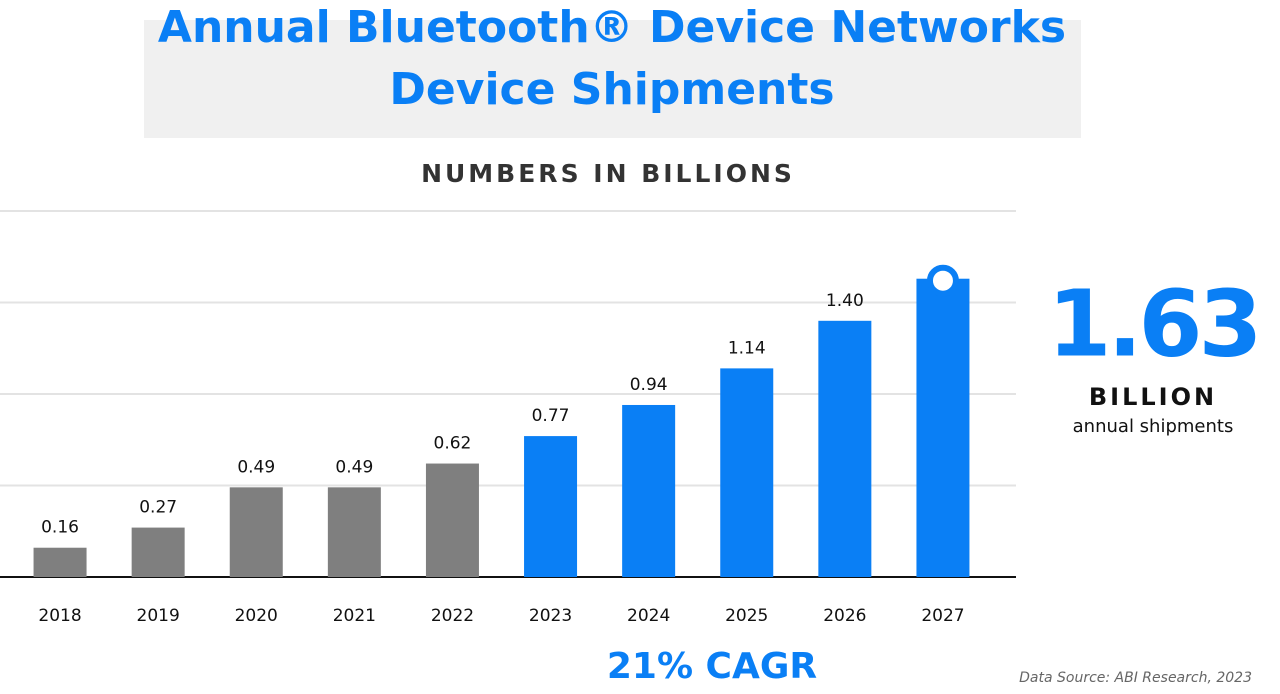 This screenshot has width=1280, height=694. I want to click on x-tick-label: 2026, so click(844, 616).